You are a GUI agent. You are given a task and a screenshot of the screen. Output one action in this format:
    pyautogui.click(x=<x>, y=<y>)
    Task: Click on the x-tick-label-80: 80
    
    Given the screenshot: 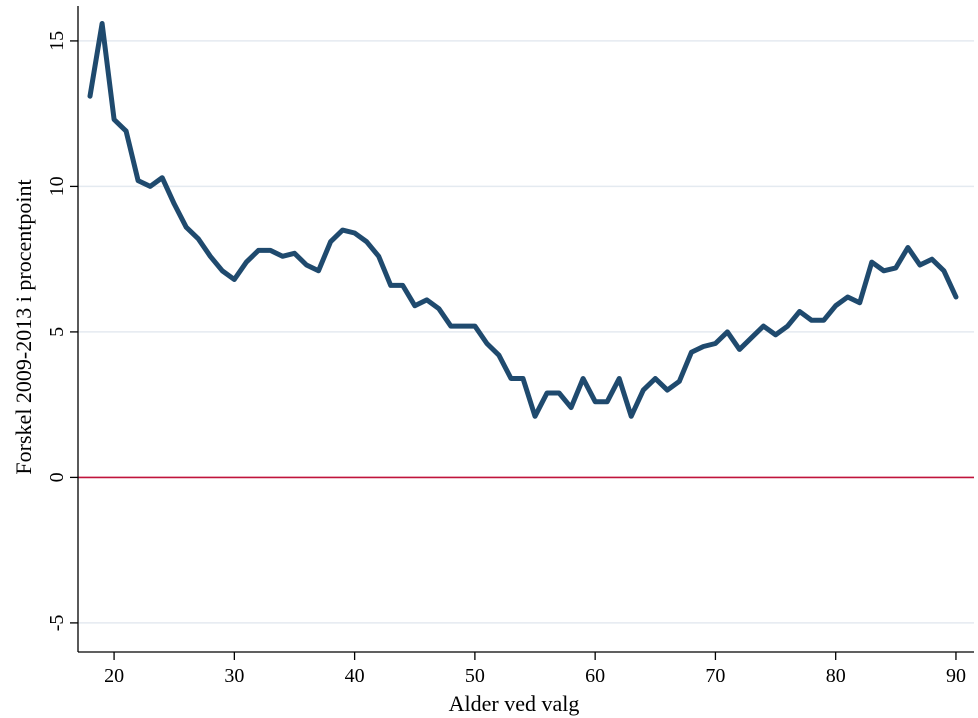 What is the action you would take?
    pyautogui.click(x=836, y=676)
    